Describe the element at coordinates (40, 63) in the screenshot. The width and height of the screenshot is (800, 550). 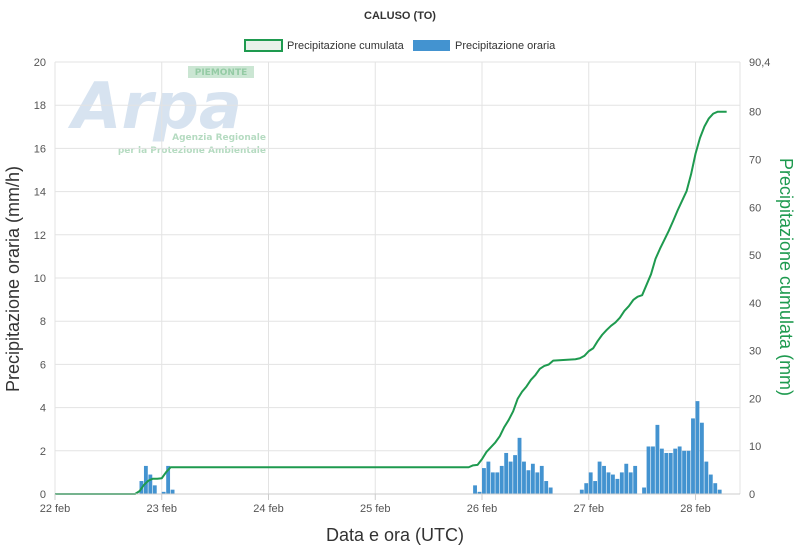
I see `y-left-tick-label: 20` at that location.